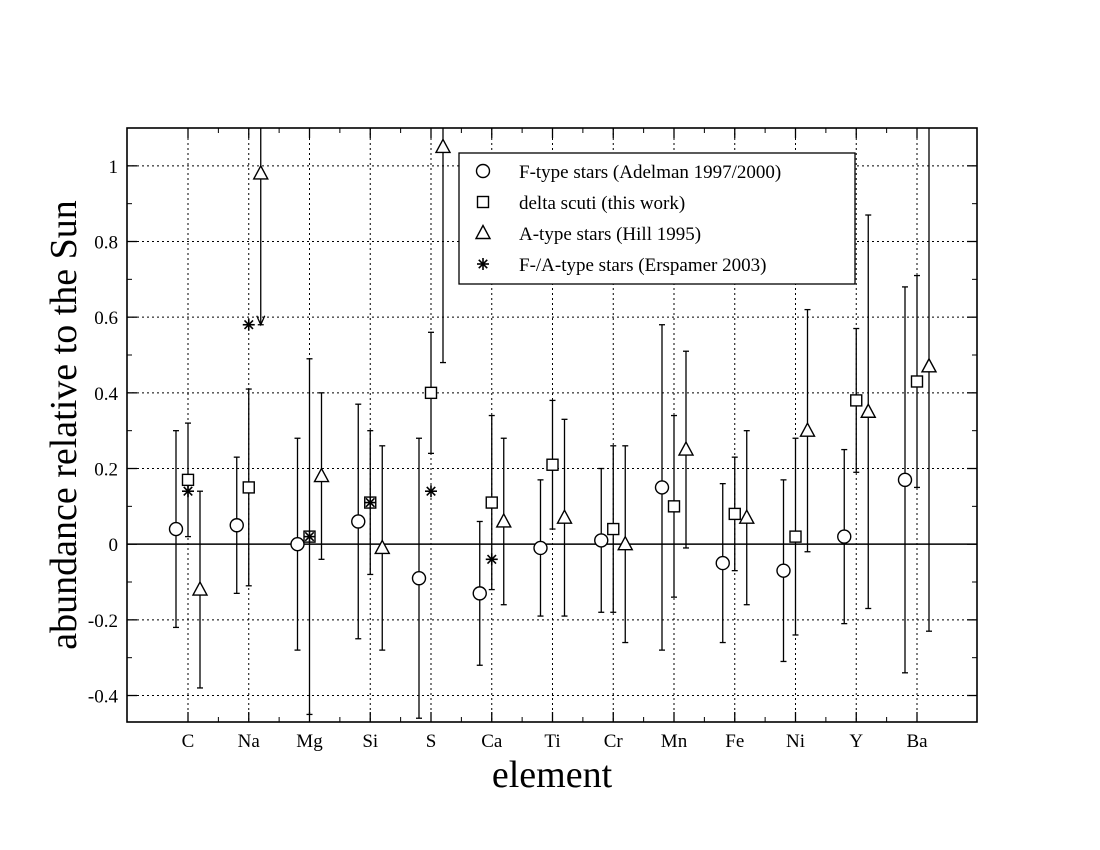  I want to click on legend-marker-square, so click(483, 202).